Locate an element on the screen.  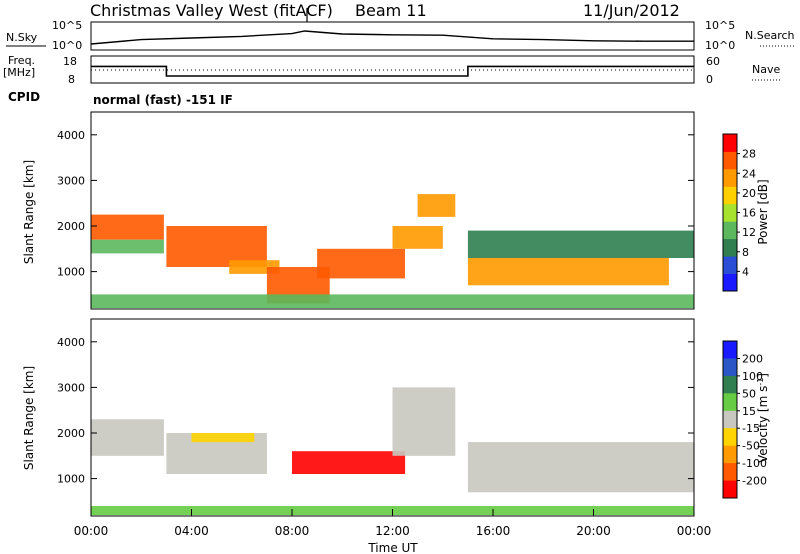
velocity-colorbar-frame is located at coordinates (730, 419).